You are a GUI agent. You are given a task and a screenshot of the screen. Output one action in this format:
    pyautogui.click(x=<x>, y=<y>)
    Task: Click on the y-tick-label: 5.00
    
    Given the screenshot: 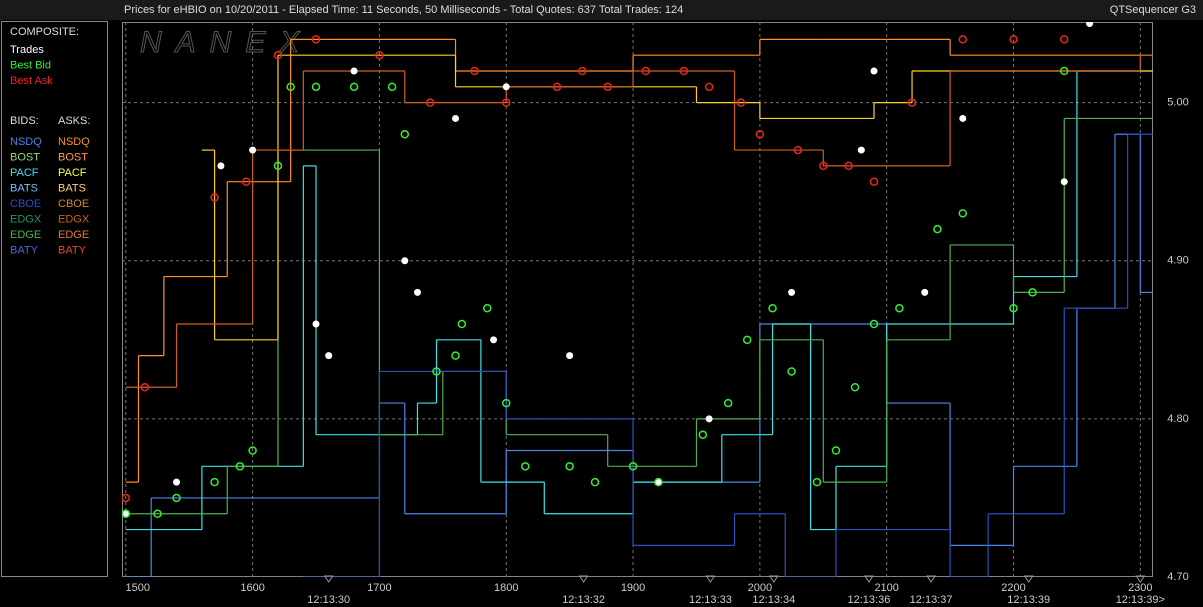 What is the action you would take?
    pyautogui.click(x=1177, y=103)
    